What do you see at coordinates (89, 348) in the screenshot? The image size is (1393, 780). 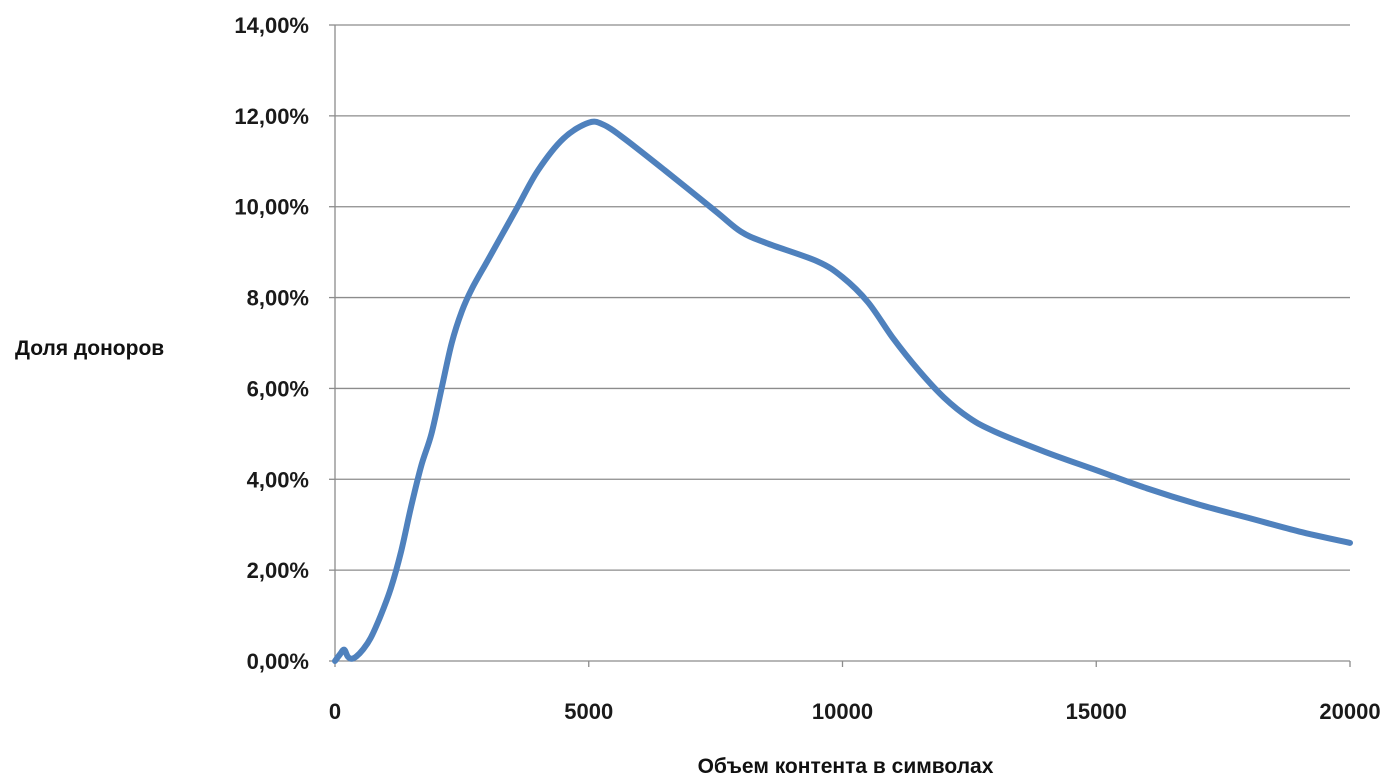 I see `y-axis-title: Доля доноров` at bounding box center [89, 348].